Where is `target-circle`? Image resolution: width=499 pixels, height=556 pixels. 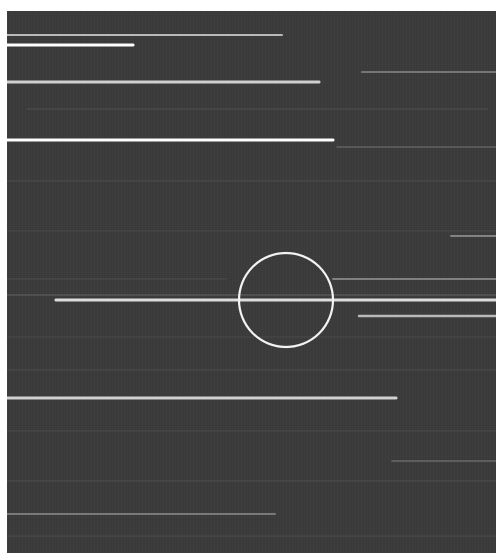 target-circle is located at coordinates (286, 300).